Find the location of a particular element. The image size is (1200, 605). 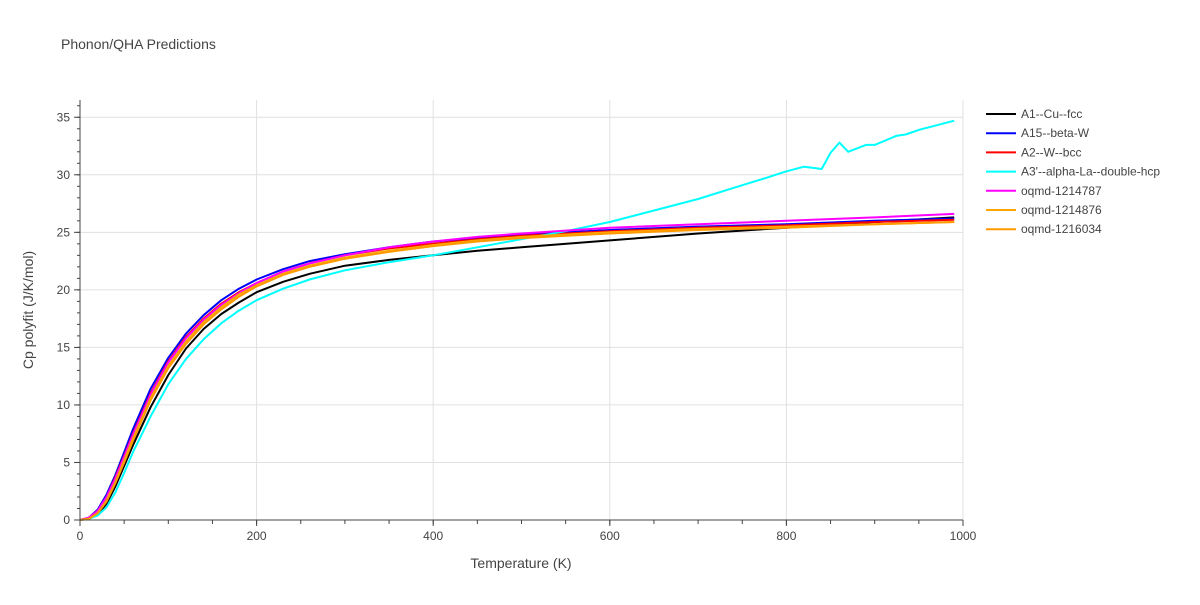

x-axis-label: Temperature (K) is located at coordinates (520, 563).